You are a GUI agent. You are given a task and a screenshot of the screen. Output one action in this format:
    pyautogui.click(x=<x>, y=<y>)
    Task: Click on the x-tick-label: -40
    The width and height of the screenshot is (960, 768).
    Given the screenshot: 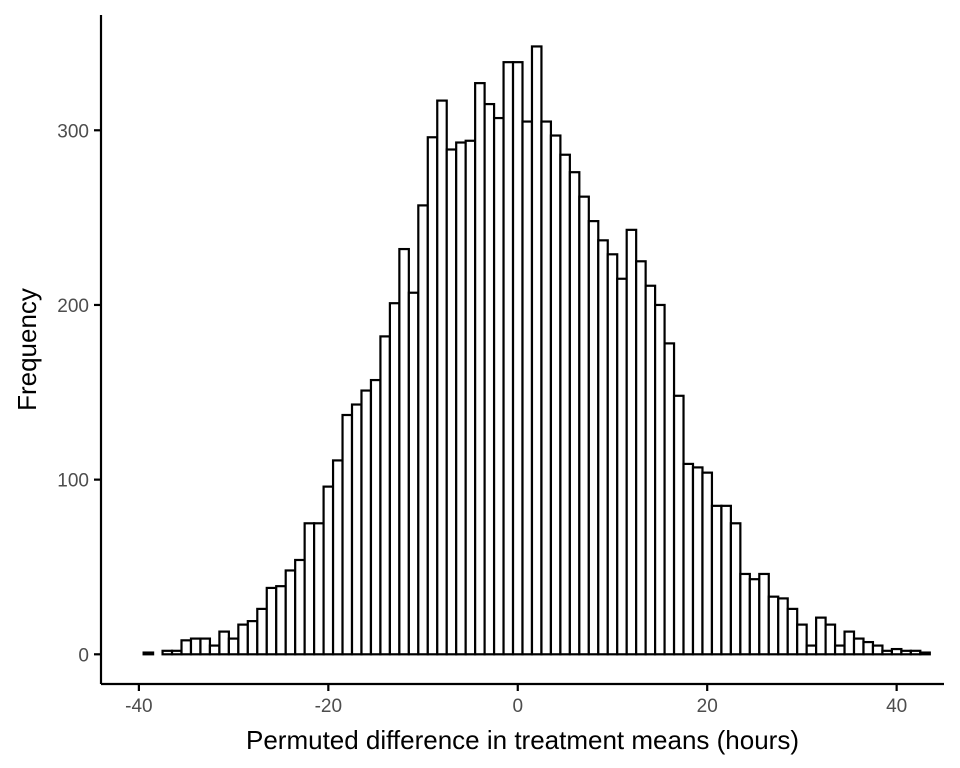 What is the action you would take?
    pyautogui.click(x=138, y=706)
    